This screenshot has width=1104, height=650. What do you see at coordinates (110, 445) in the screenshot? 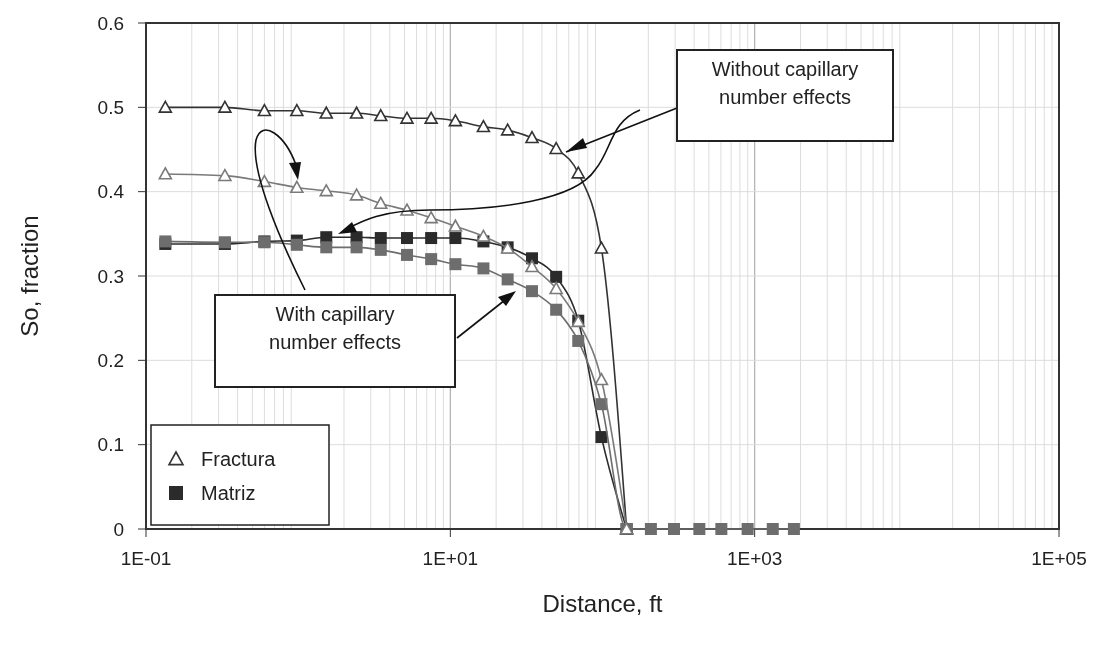
I see `y-tick-label: 0.1` at bounding box center [110, 445].